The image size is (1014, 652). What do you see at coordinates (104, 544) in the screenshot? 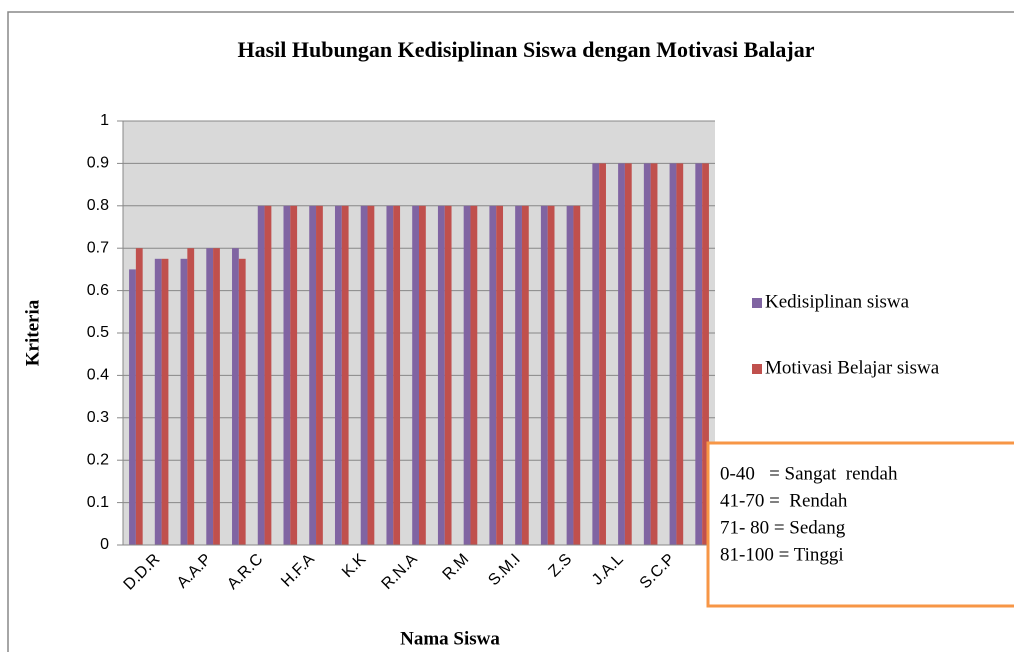
I see `y-tick-label: 0` at bounding box center [104, 544].